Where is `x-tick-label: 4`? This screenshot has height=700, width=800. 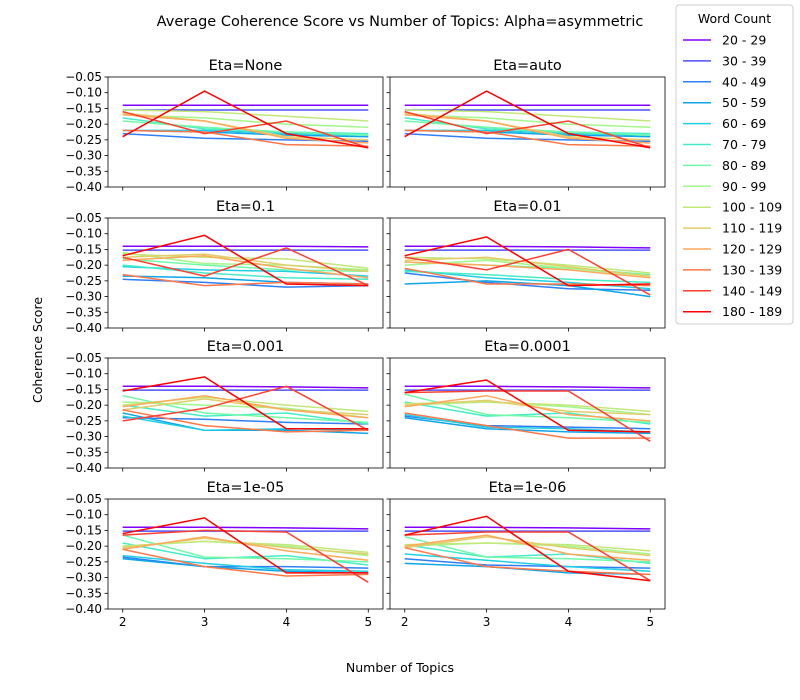 x-tick-label: 4 is located at coordinates (569, 622).